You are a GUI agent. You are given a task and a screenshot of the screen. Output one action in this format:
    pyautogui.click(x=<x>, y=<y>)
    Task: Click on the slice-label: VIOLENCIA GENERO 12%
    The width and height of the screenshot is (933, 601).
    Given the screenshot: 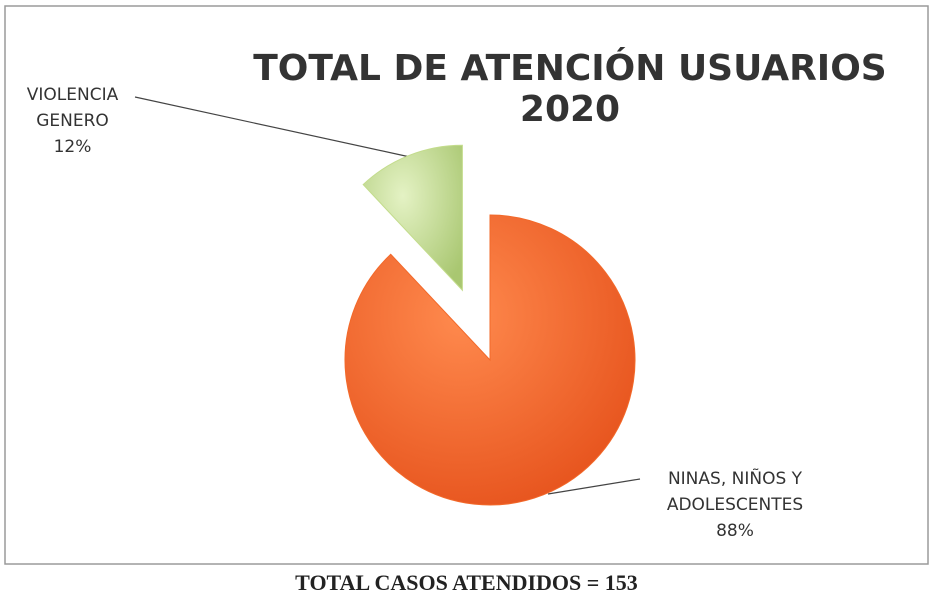 What is the action you would take?
    pyautogui.click(x=72, y=121)
    